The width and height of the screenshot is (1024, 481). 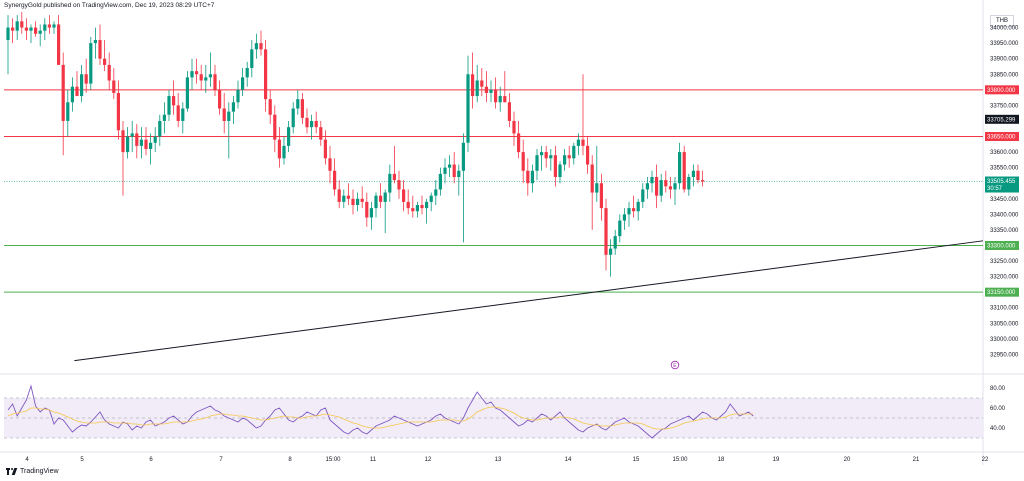 What do you see at coordinates (507, 460) in the screenshot?
I see `time-axis: 4 5 6 7 8 15:00 11 12 13 14 15 15:00 18 19 20 21 22` at bounding box center [507, 460].